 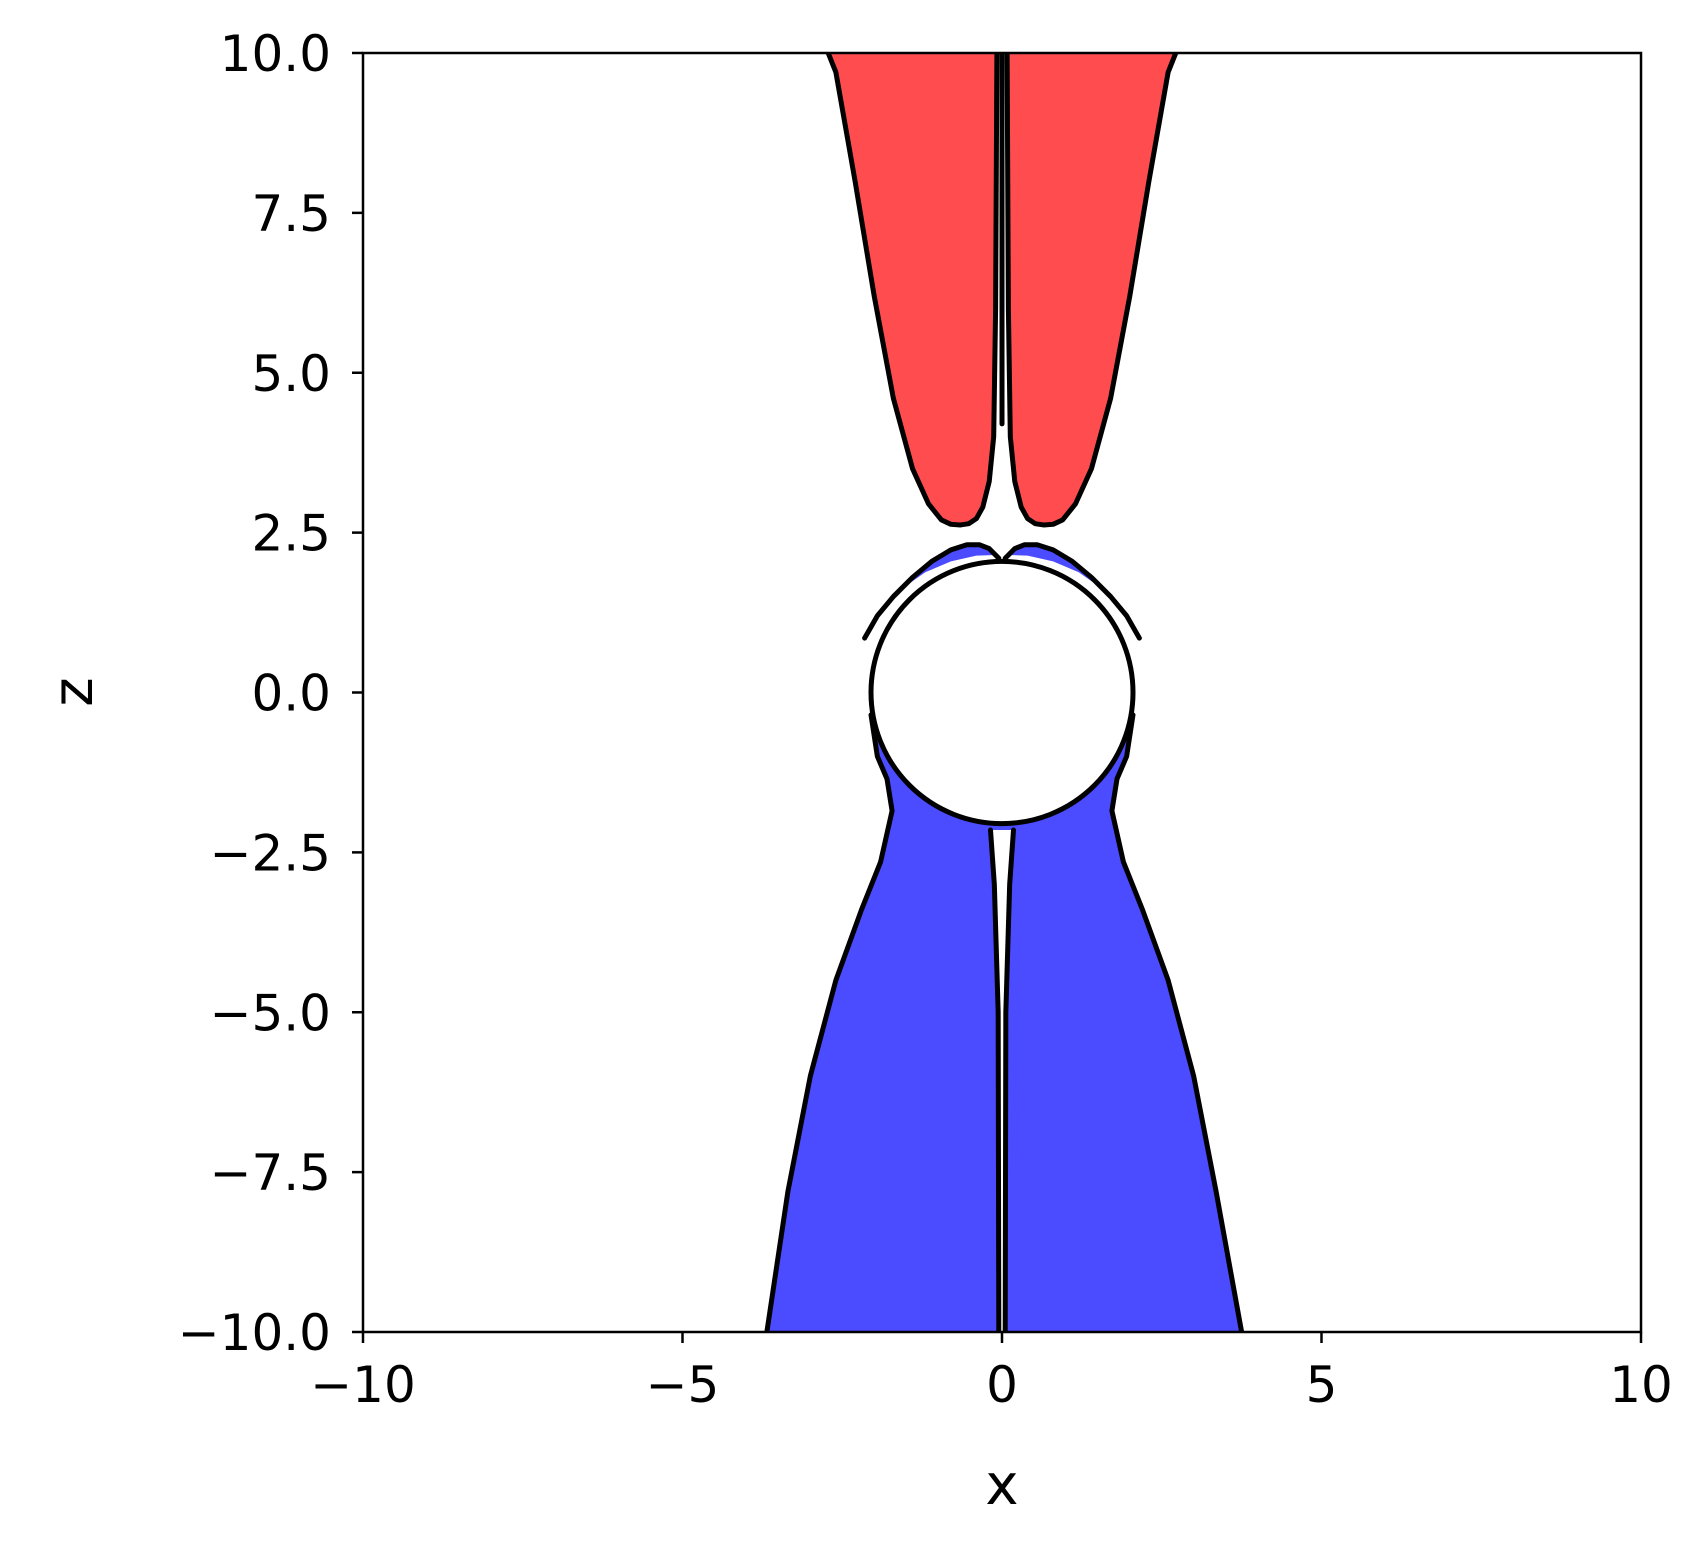 What do you see at coordinates (363, 1385) in the screenshot?
I see `x-tick-label: −10` at bounding box center [363, 1385].